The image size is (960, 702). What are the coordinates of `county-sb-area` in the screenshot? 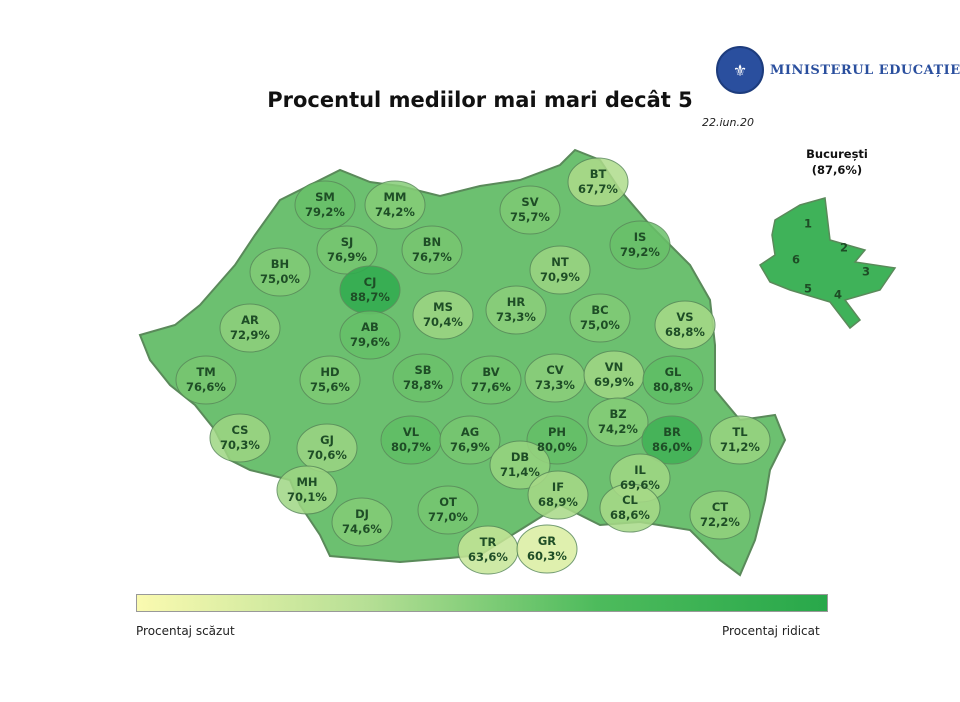 It's located at (423, 378).